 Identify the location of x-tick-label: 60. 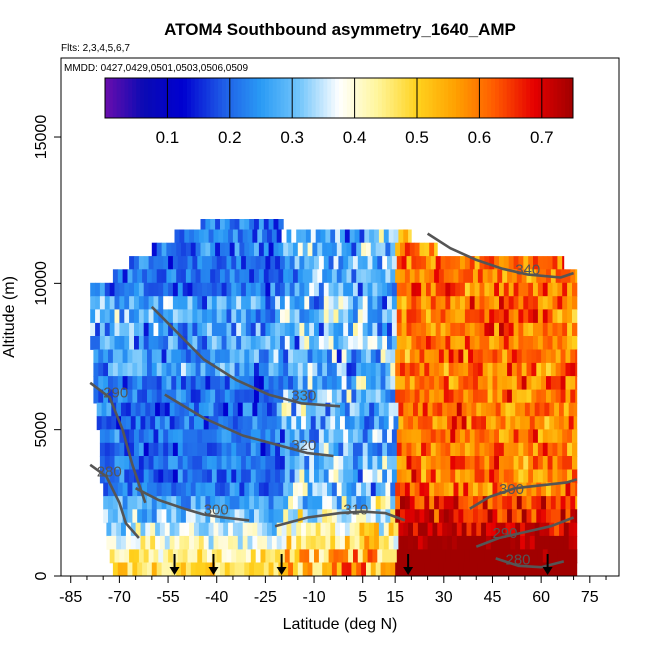
(541, 597).